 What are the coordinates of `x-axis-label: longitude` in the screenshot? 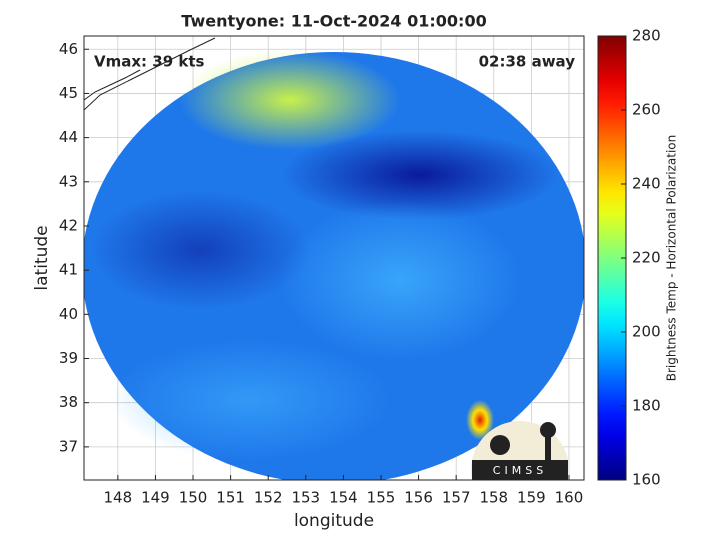 It's located at (334, 521).